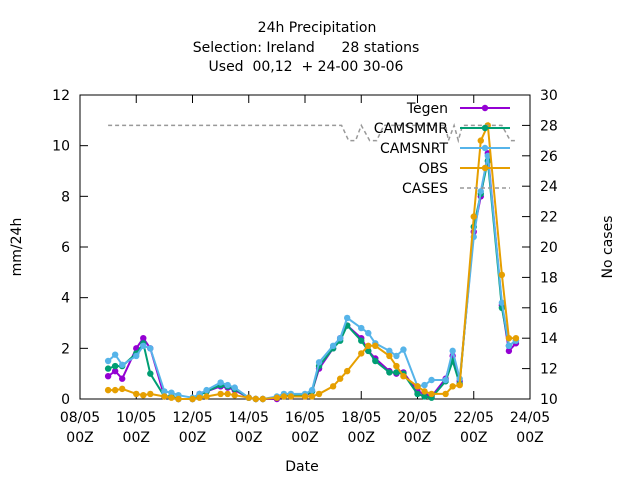 The width and height of the screenshot is (640, 480). Describe the element at coordinates (305, 418) in the screenshot. I see `x-tick-label-date: 16/05` at that location.